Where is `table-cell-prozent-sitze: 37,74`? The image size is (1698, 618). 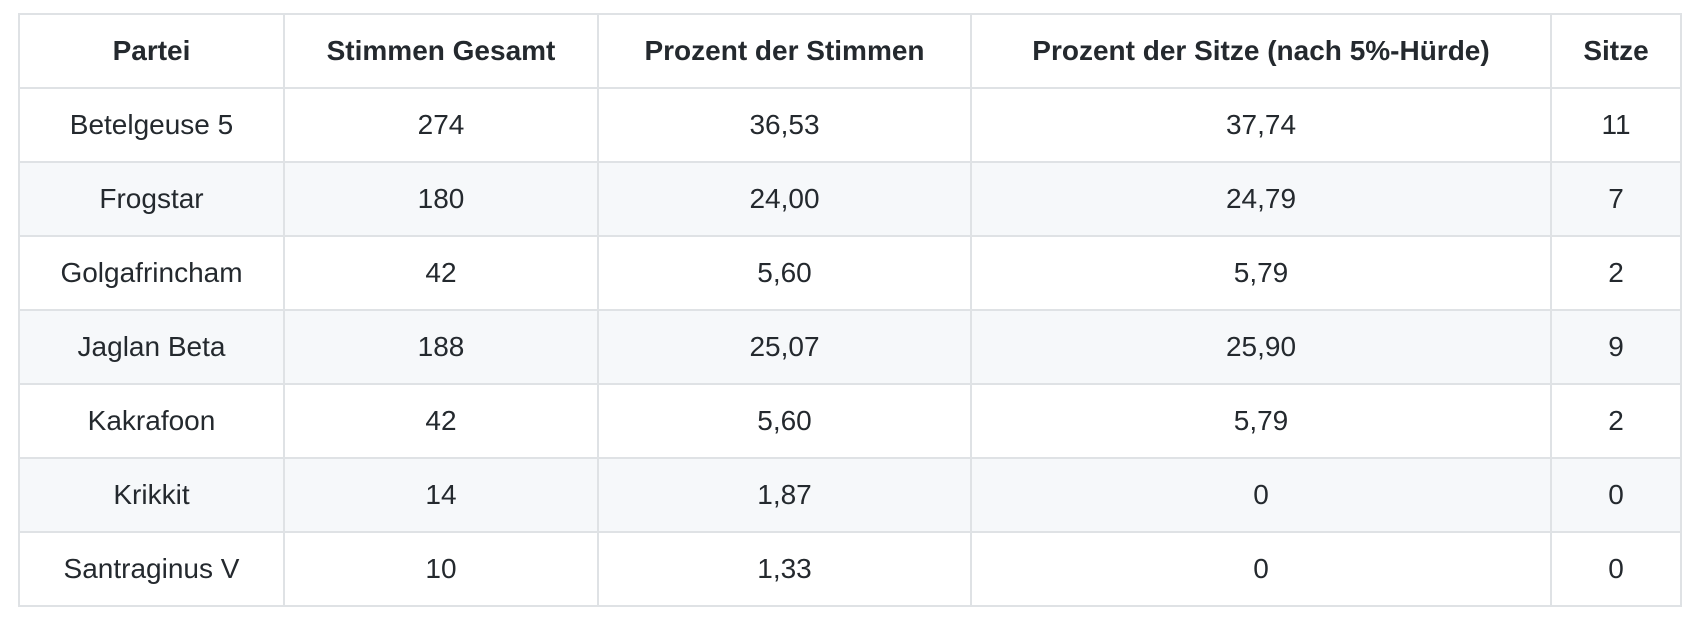 table-cell-prozent-sitze: 37,74 is located at coordinates (1261, 125).